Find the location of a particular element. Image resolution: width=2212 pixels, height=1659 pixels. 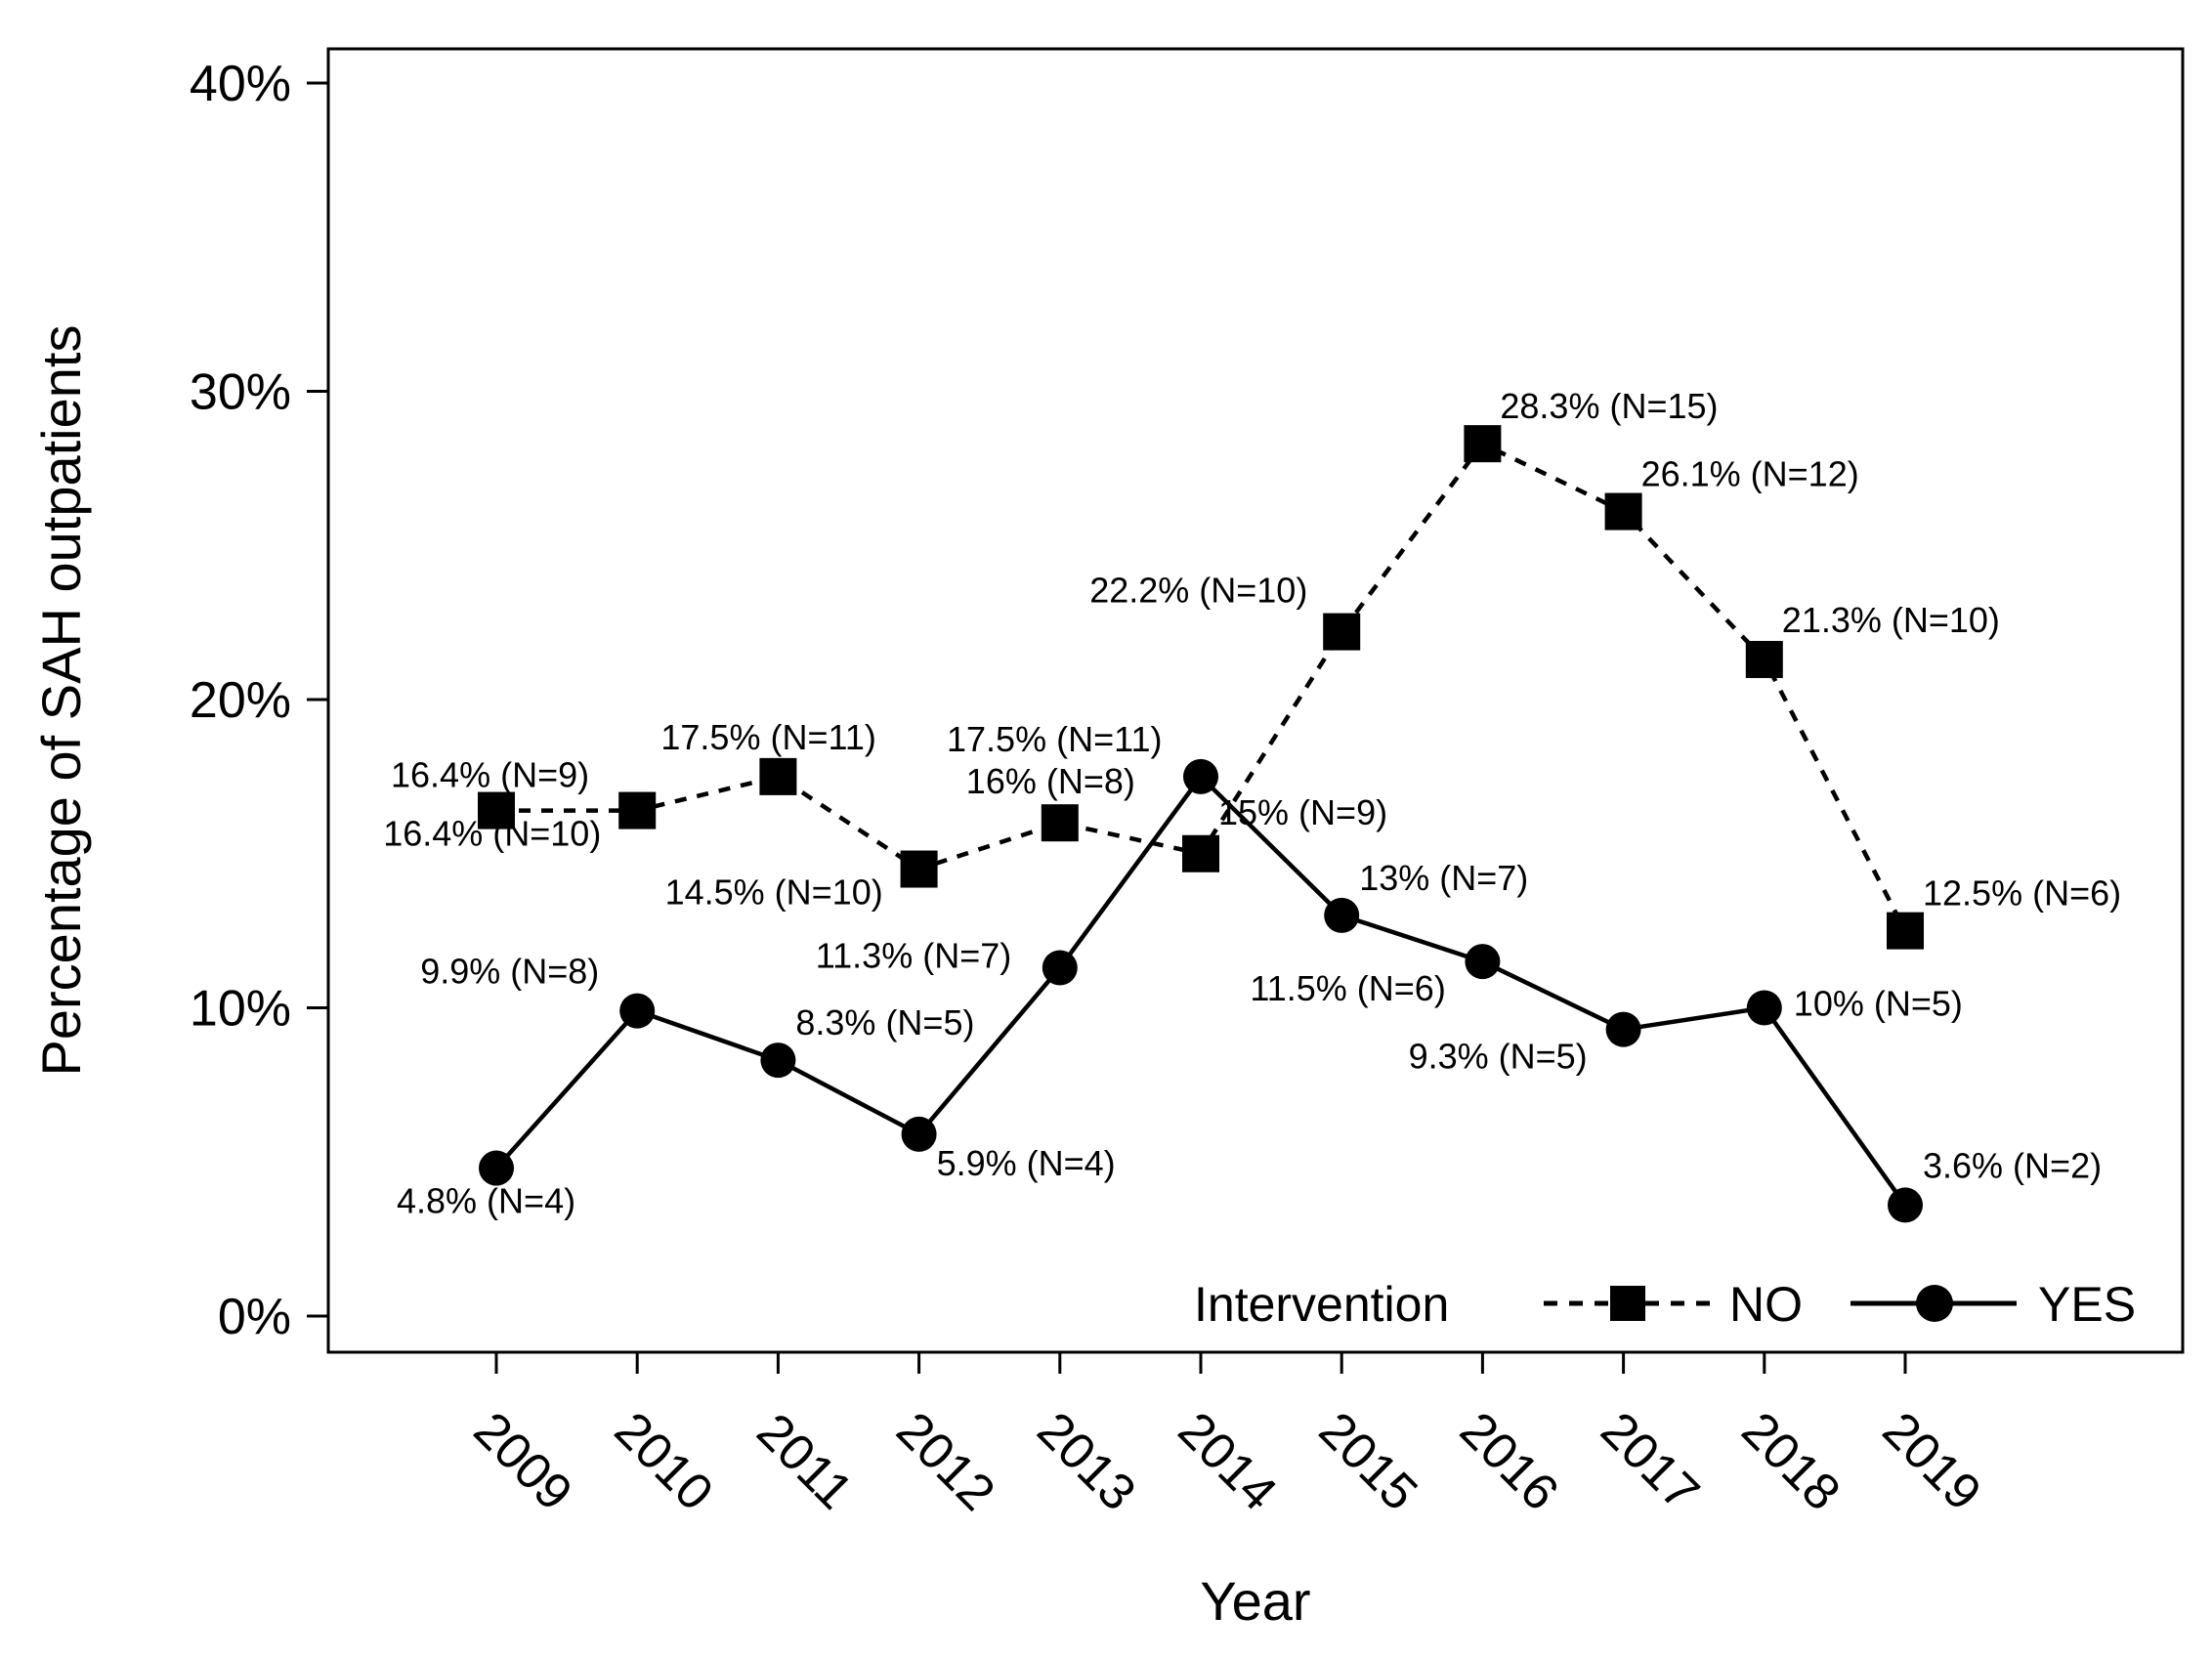

data-label-yes: 11.5% (N=6) is located at coordinates (1347, 988).